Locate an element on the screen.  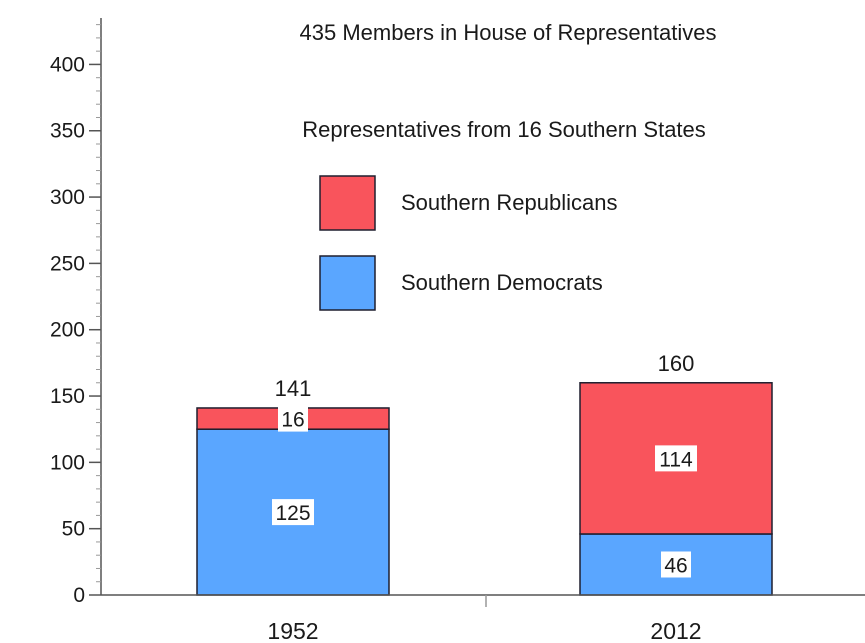
y-tick-label: 200 is located at coordinates (67, 330).